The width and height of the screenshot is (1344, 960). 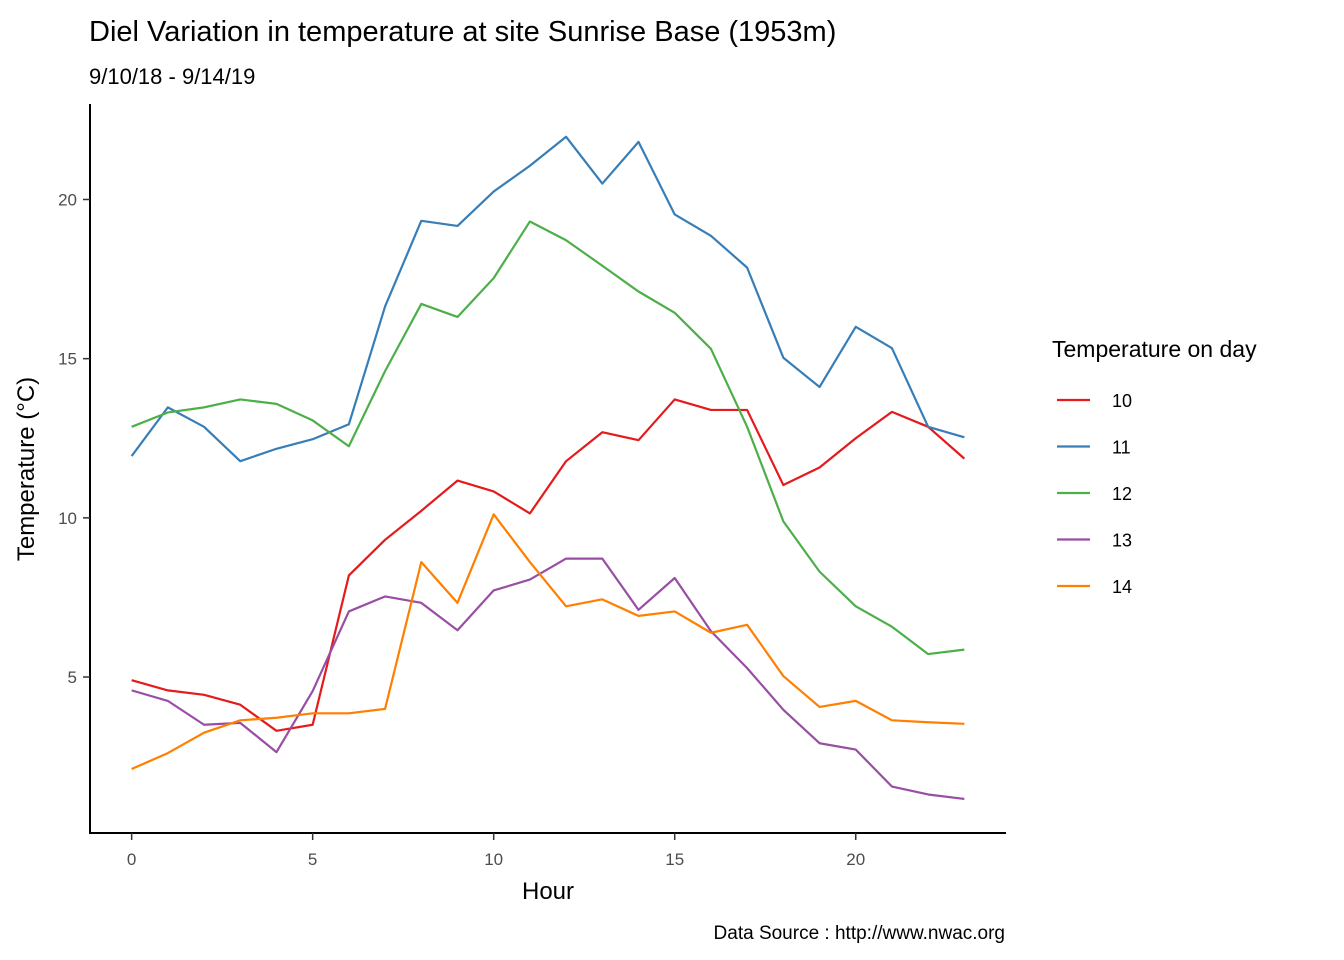 I want to click on x-tick-label: 15, so click(x=674, y=859).